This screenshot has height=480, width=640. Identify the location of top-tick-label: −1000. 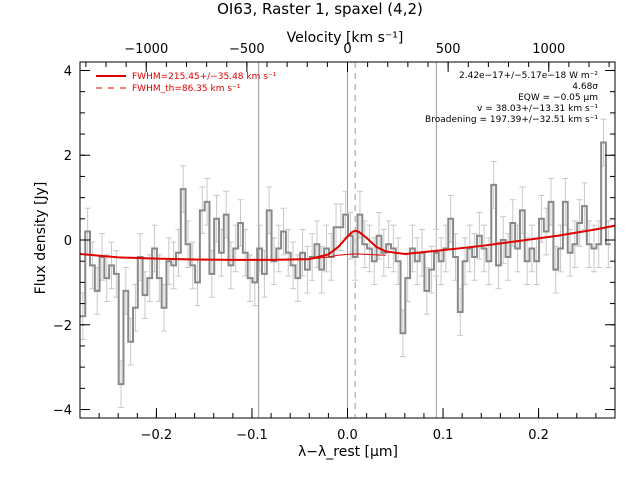
(146, 49).